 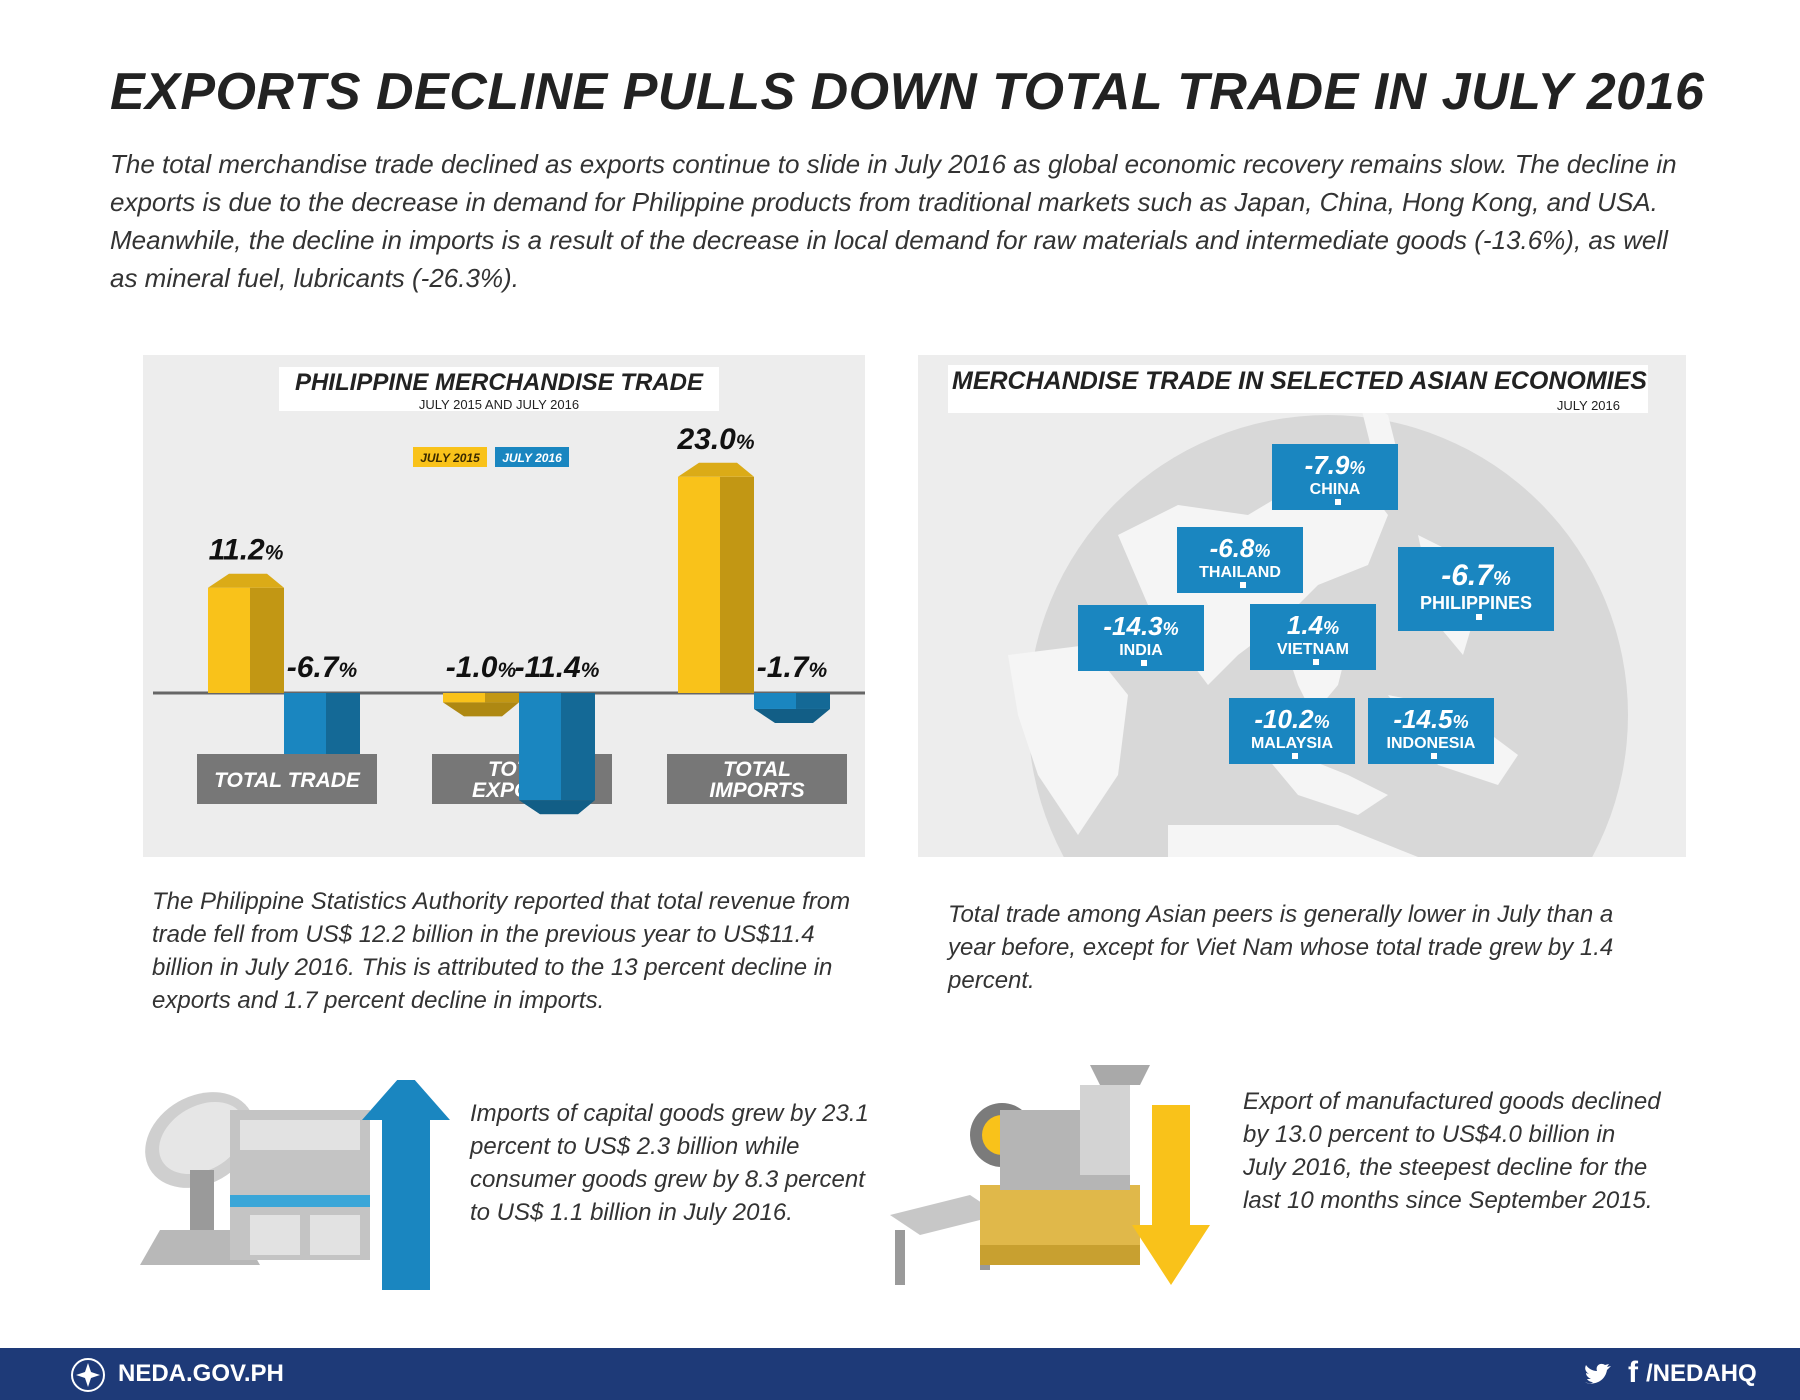 I want to click on legend-label-1: JULY 2016, so click(x=532, y=458).